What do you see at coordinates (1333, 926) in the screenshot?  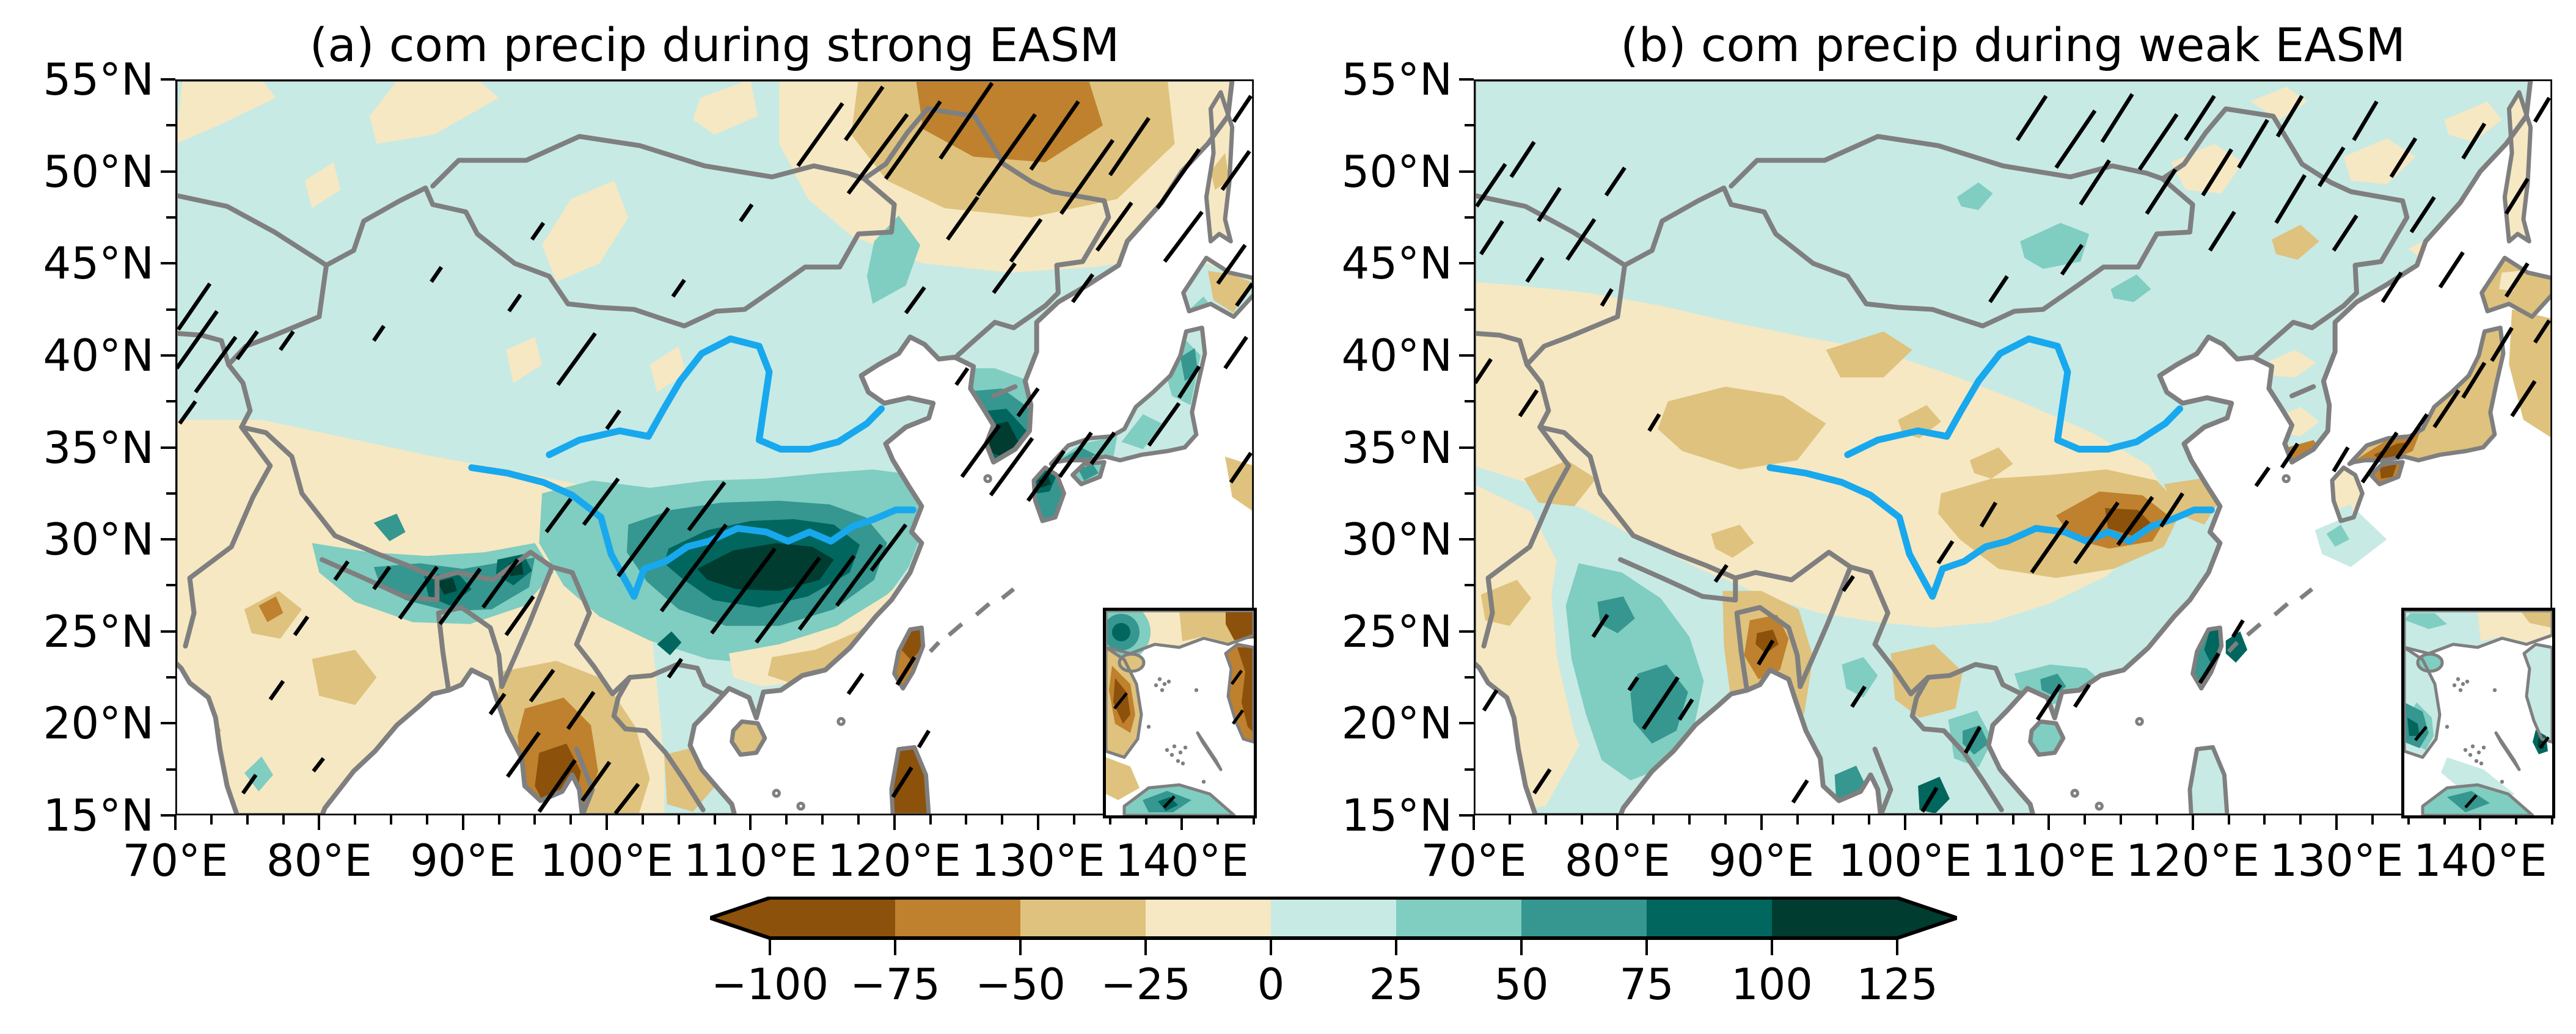 I see `colorbar` at bounding box center [1333, 926].